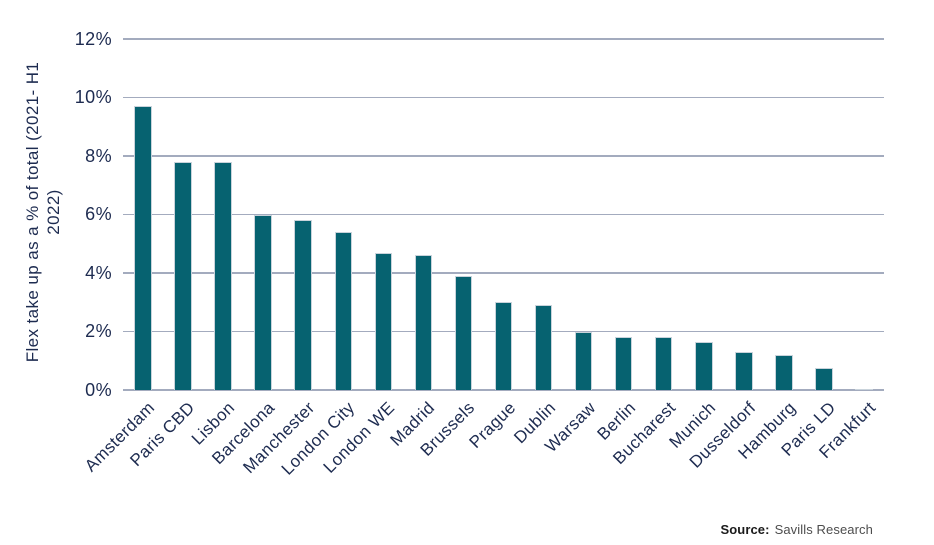 Image resolution: width=934 pixels, height=545 pixels. What do you see at coordinates (744, 370) in the screenshot?
I see `bar-dusseldorf` at bounding box center [744, 370].